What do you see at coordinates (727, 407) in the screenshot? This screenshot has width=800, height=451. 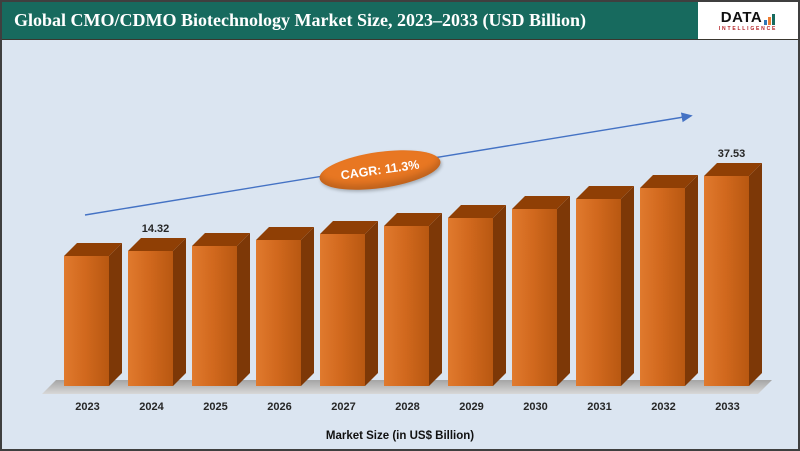 I see `x-tick-2033: 2033` at bounding box center [727, 407].